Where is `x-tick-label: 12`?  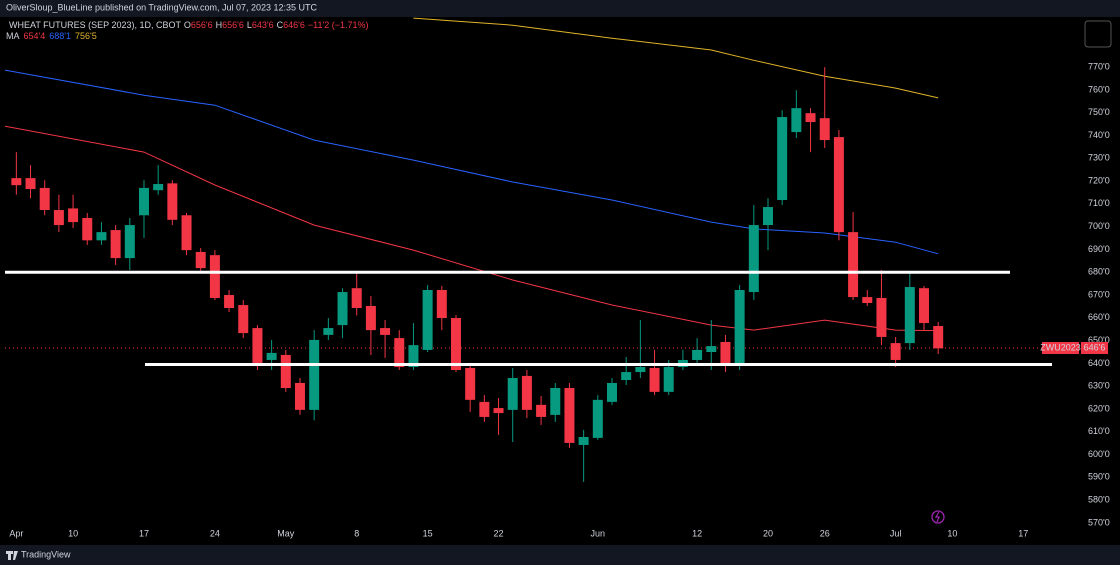 x-tick-label: 12 is located at coordinates (697, 533).